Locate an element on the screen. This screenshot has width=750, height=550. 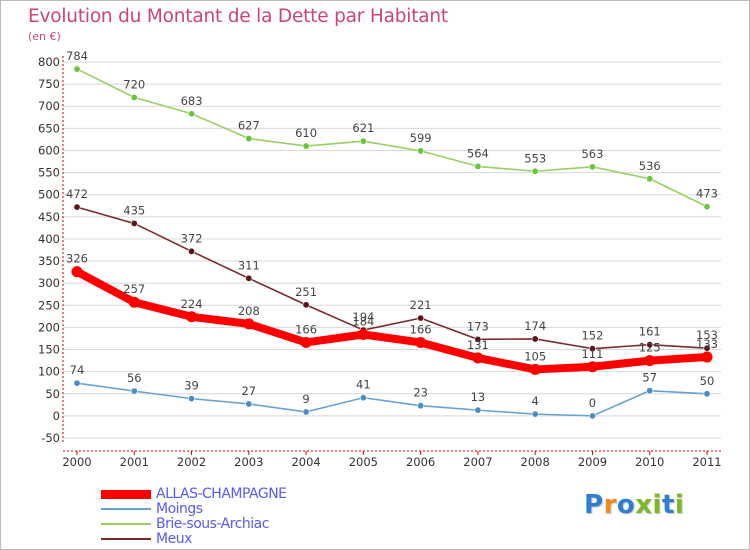
x-tick-label: 2005 is located at coordinates (363, 462).